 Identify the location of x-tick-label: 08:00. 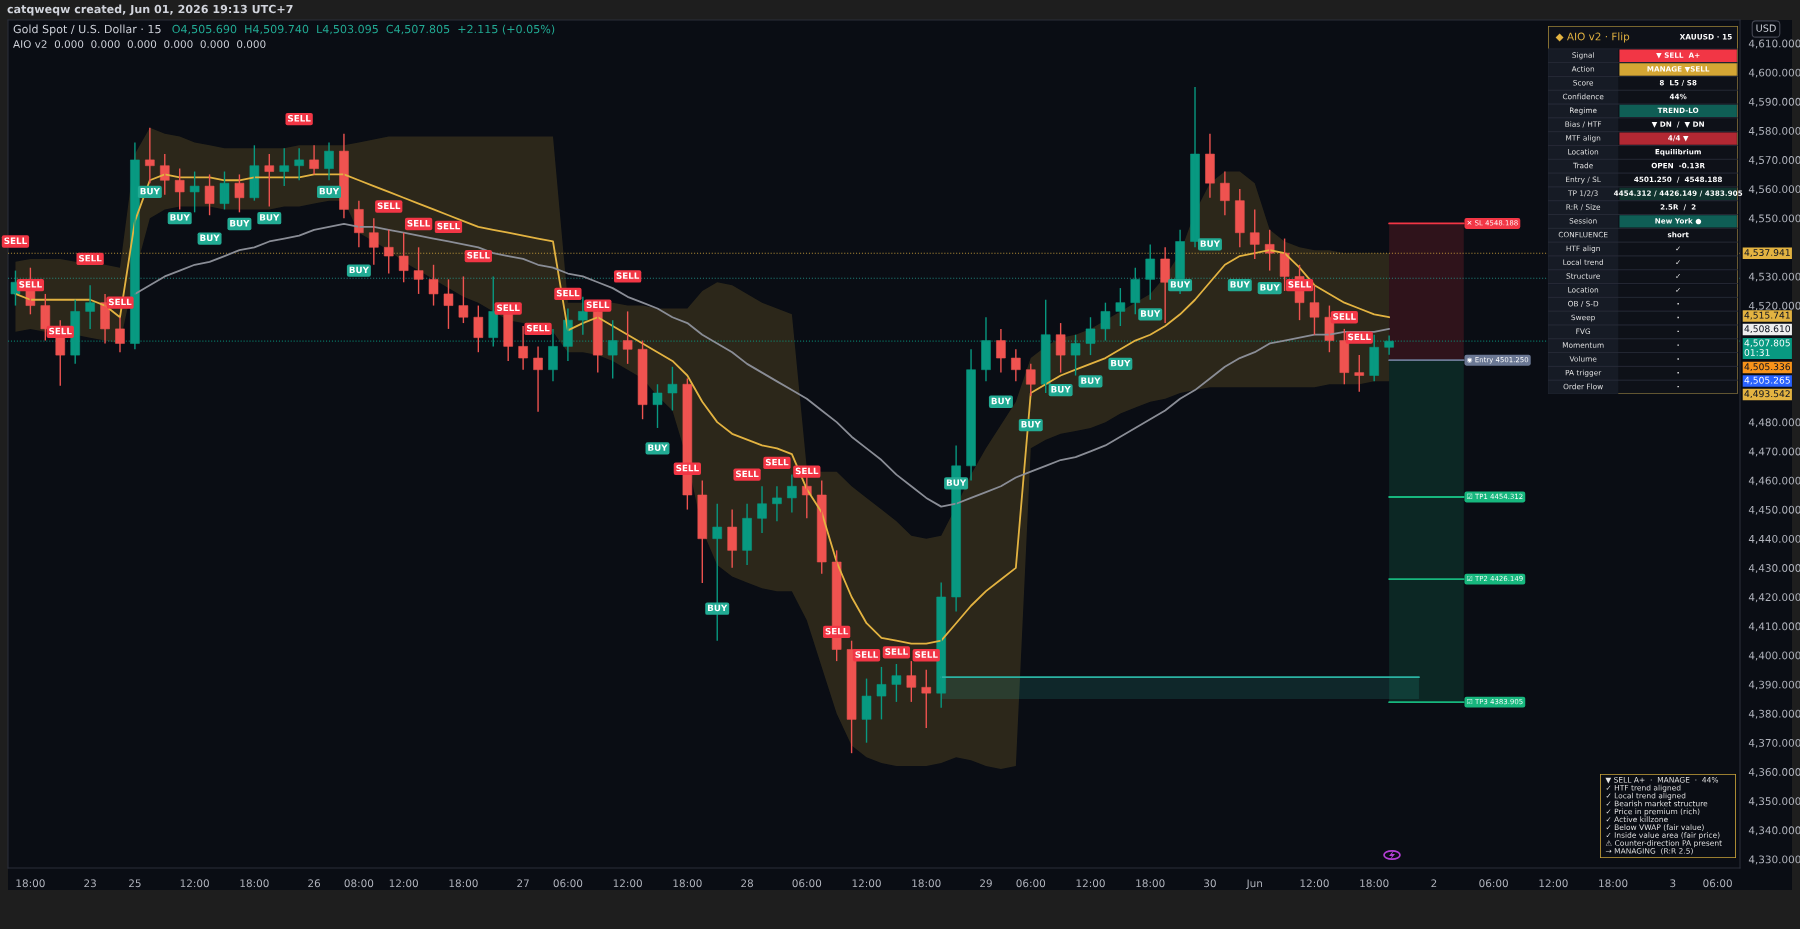
(359, 883).